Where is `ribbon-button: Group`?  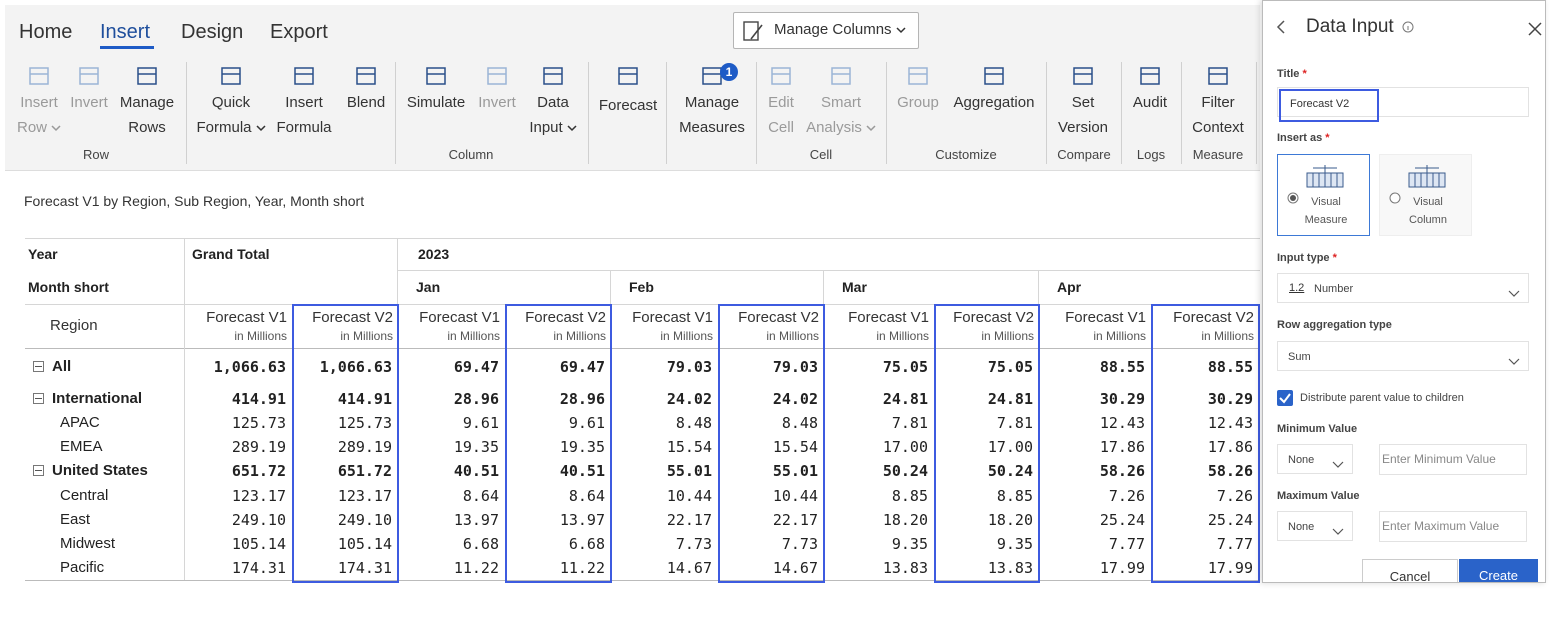
ribbon-button: Group is located at coordinates (918, 101).